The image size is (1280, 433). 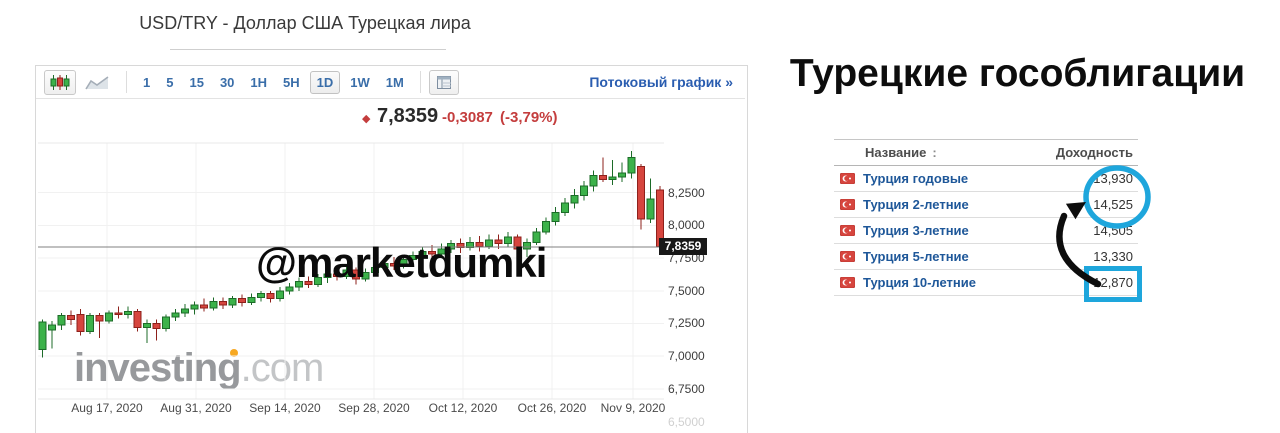 I want to click on candlestick-chart-button, so click(x=60, y=82).